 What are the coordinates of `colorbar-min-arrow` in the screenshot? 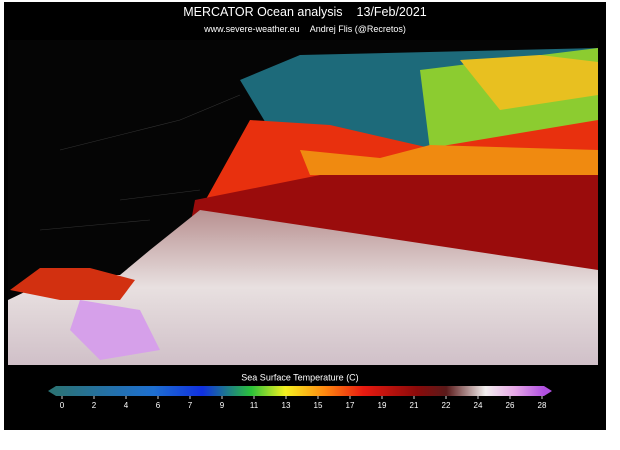 It's located at (52, 391).